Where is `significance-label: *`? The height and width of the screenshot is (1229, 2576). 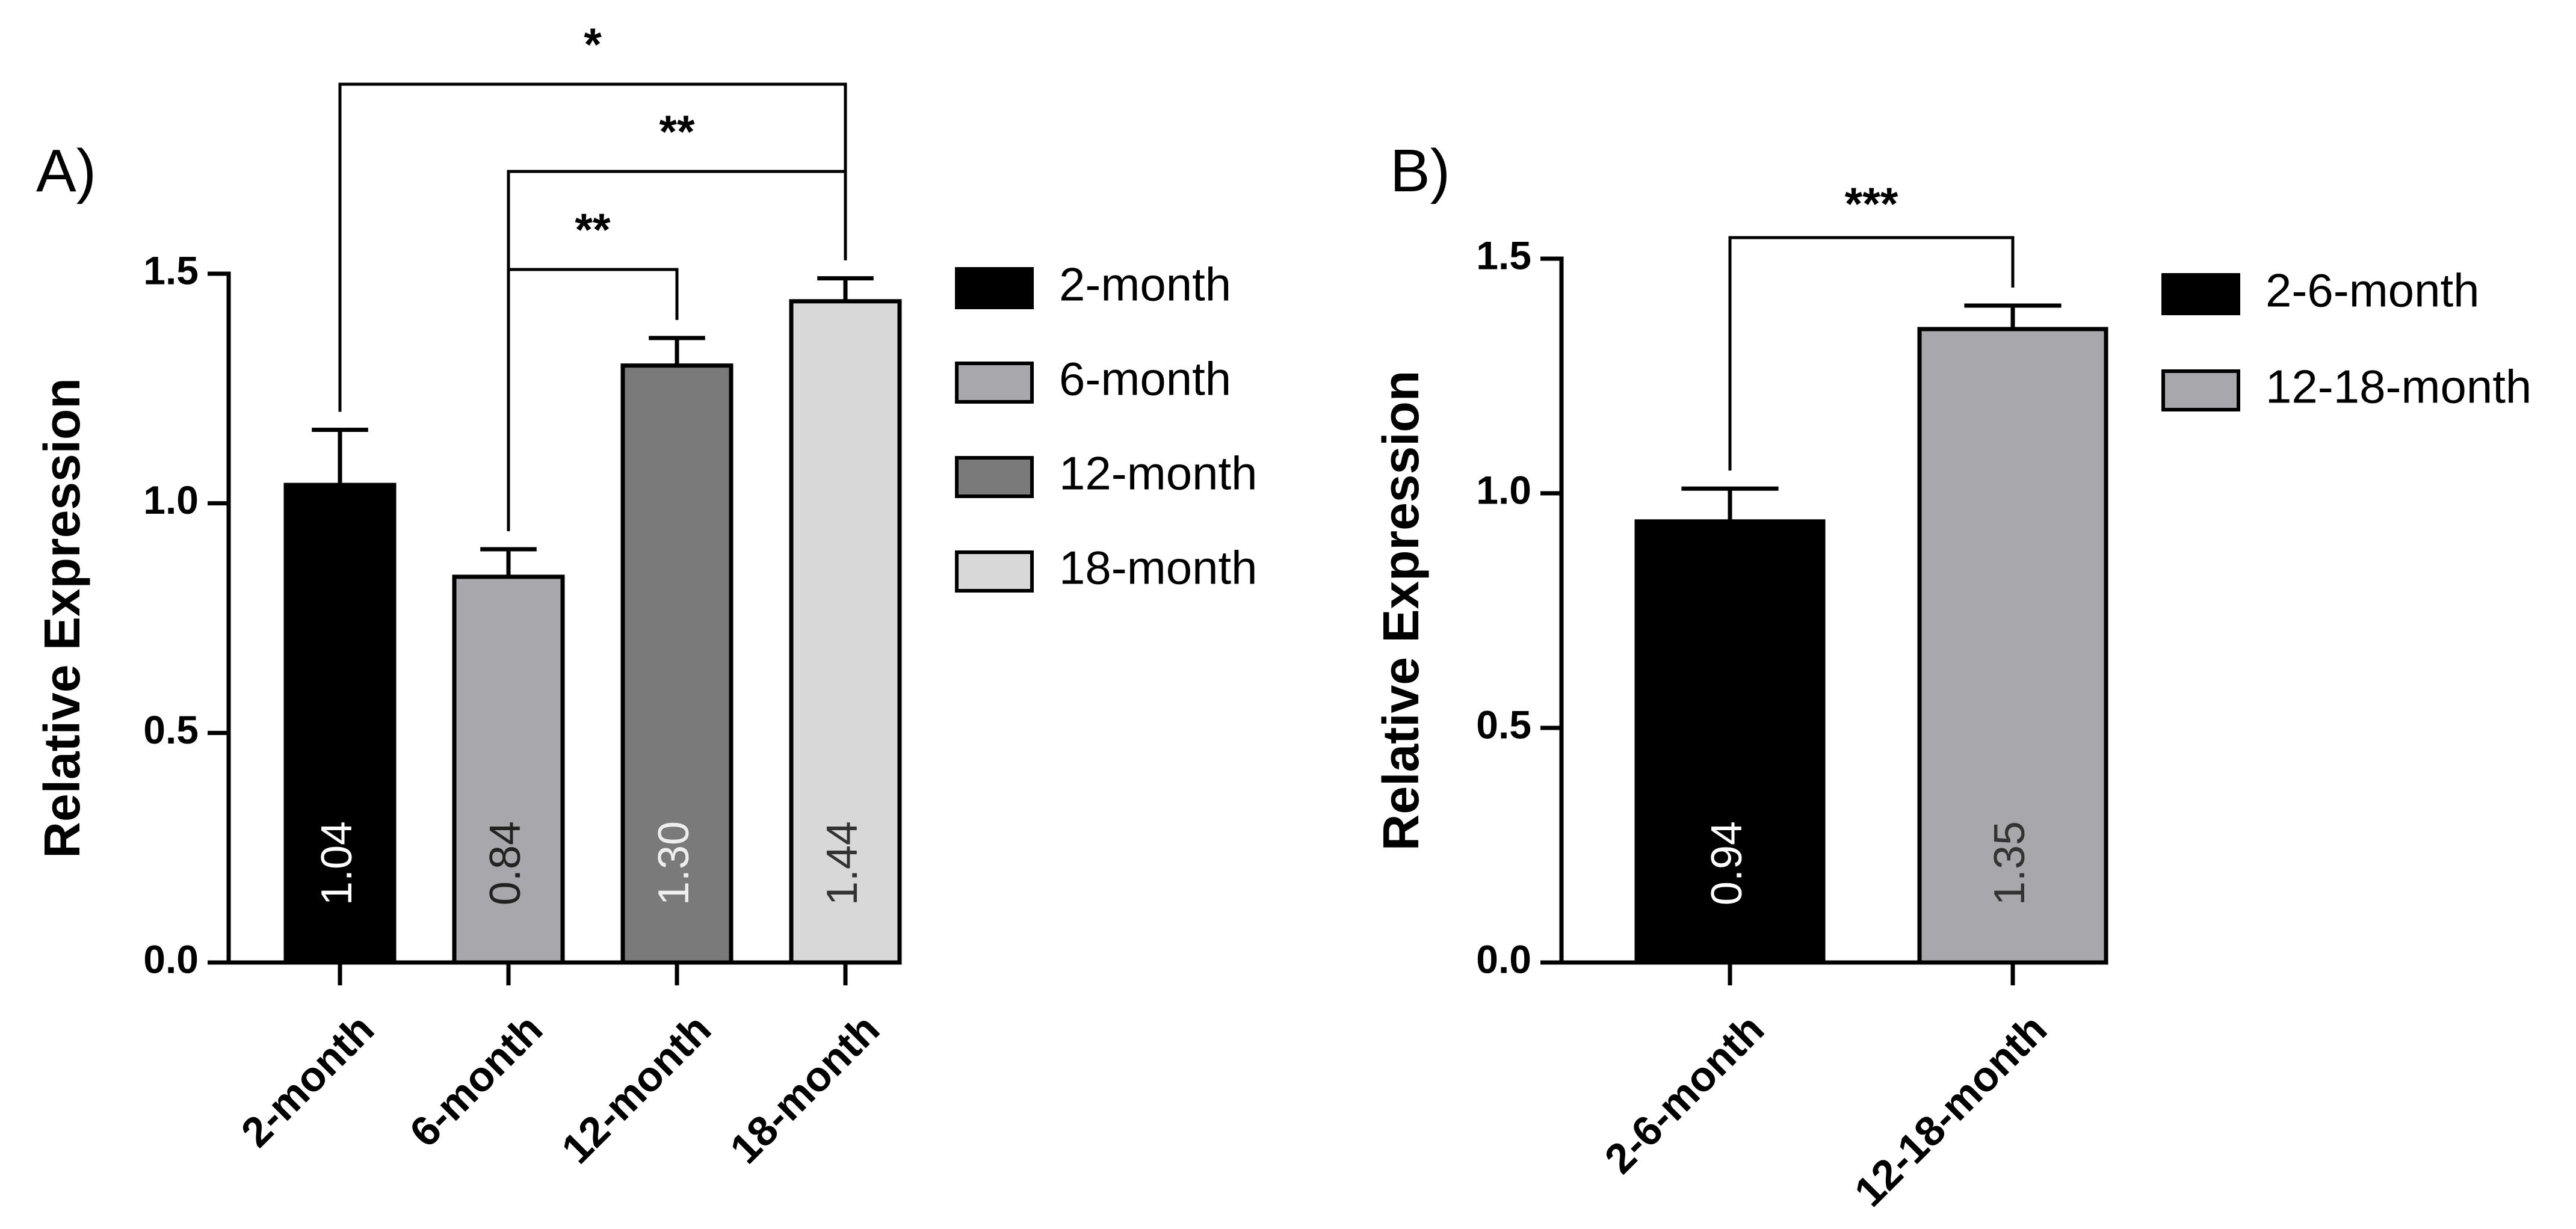 significance-label: * is located at coordinates (593, 44).